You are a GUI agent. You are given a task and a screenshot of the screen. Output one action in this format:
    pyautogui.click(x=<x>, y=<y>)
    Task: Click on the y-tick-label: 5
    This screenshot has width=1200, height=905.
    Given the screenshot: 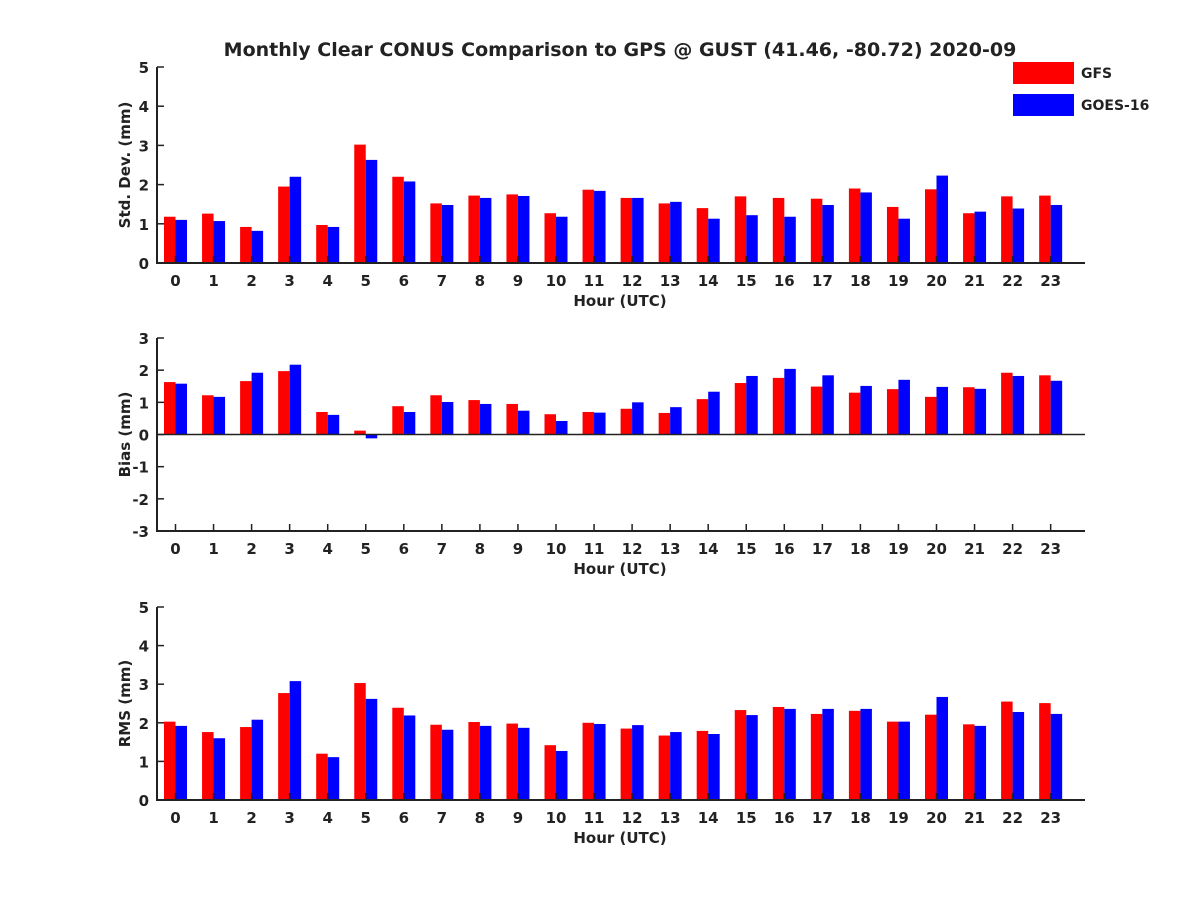 What is the action you would take?
    pyautogui.click(x=144, y=608)
    